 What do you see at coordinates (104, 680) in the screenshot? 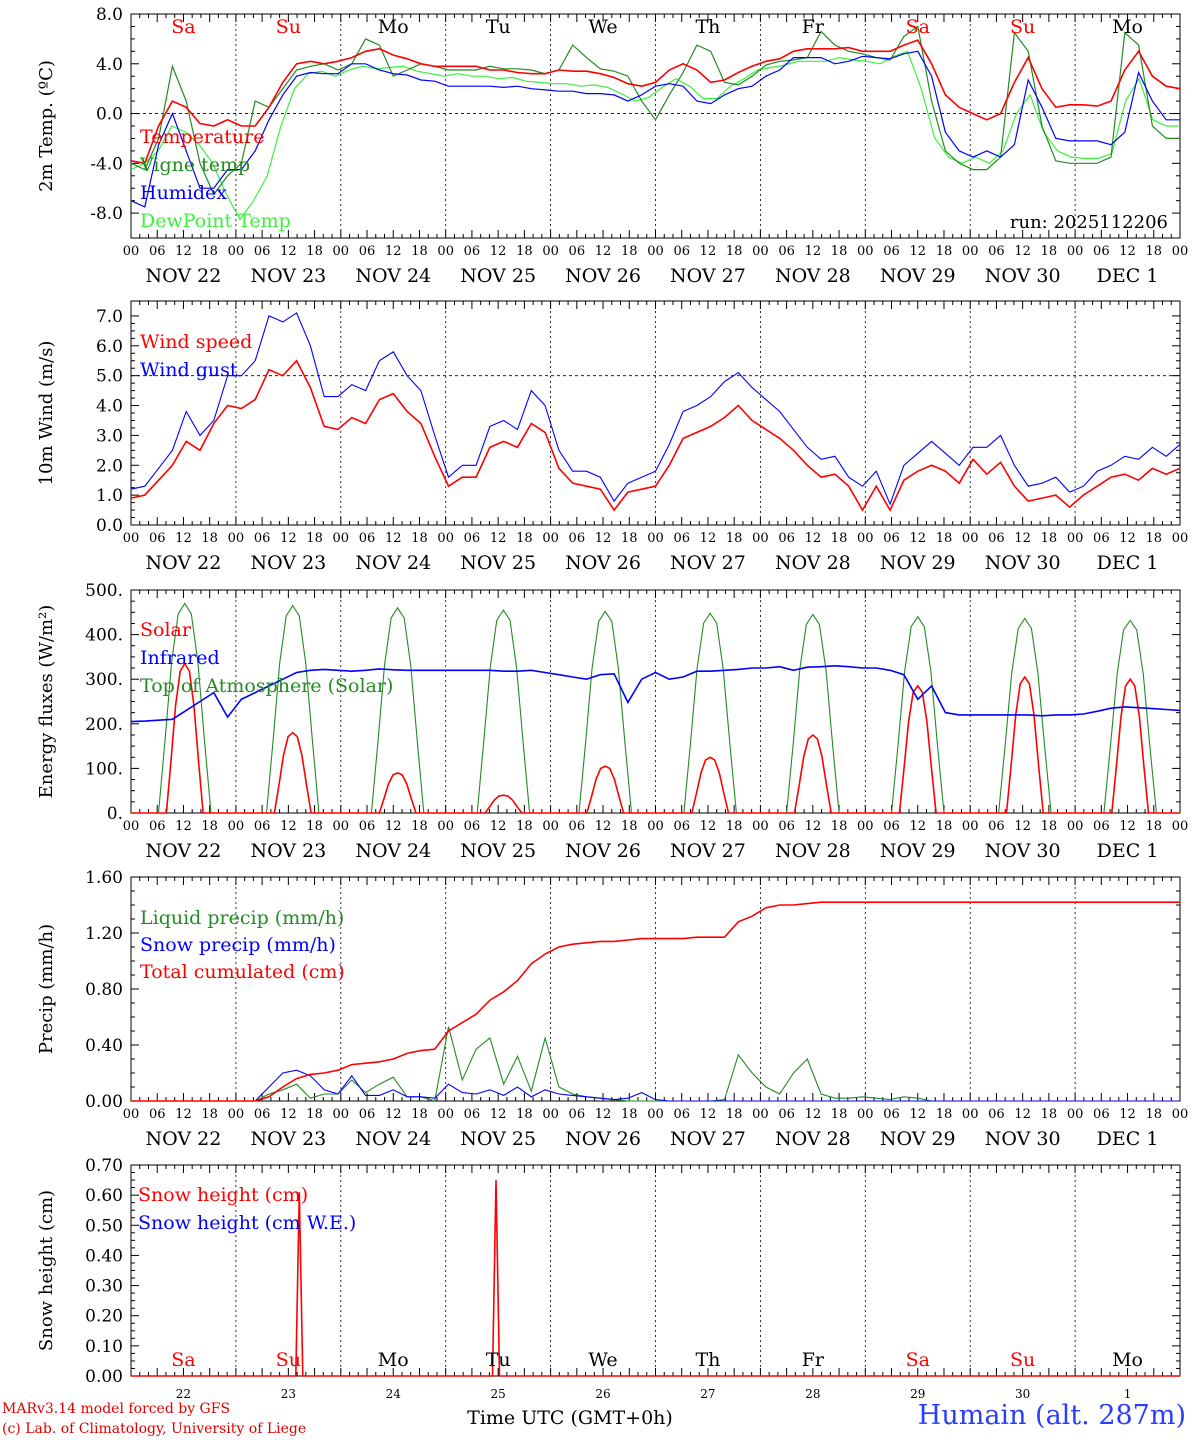
I see `y-tick-label: 300.` at bounding box center [104, 680].